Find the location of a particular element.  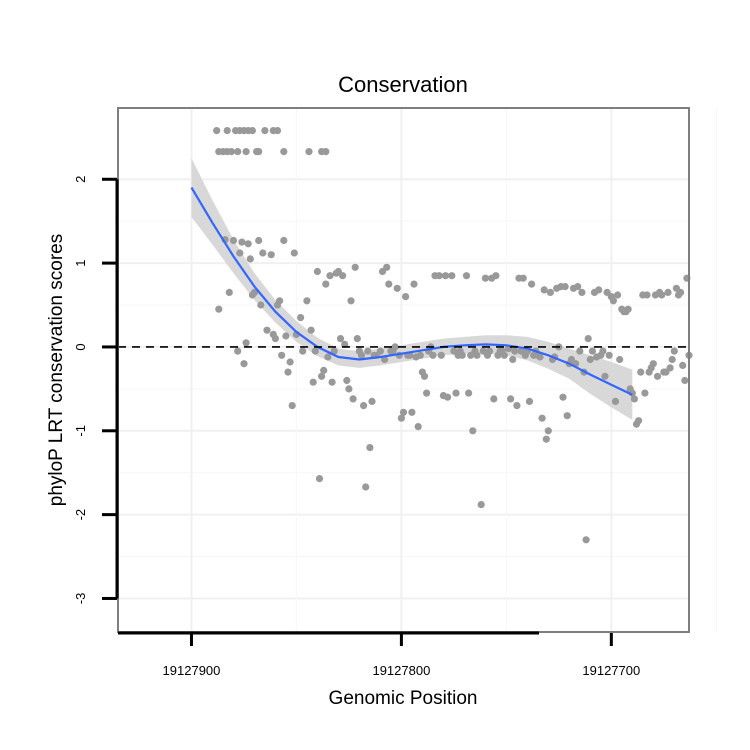

y-axis: -3 -2 -1 0 1 2 is located at coordinates (96, 390).